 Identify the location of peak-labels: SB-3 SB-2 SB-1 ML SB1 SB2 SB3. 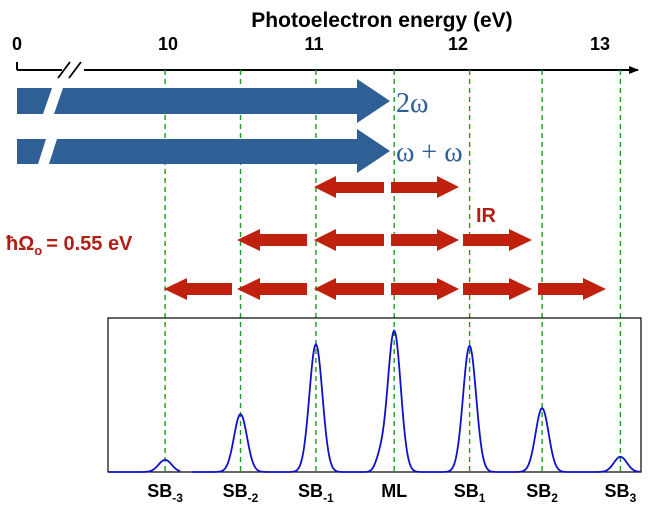
(391, 493).